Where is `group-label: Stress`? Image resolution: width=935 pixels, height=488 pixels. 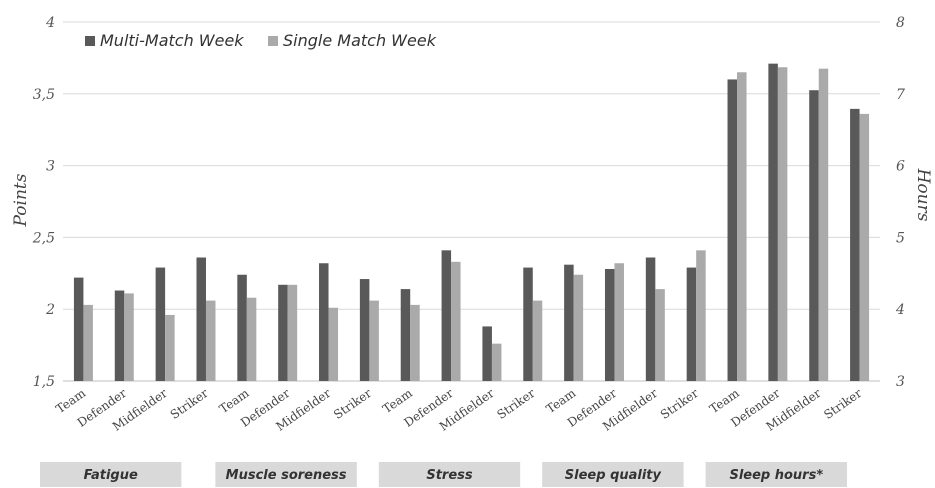 group-label: Stress is located at coordinates (449, 475).